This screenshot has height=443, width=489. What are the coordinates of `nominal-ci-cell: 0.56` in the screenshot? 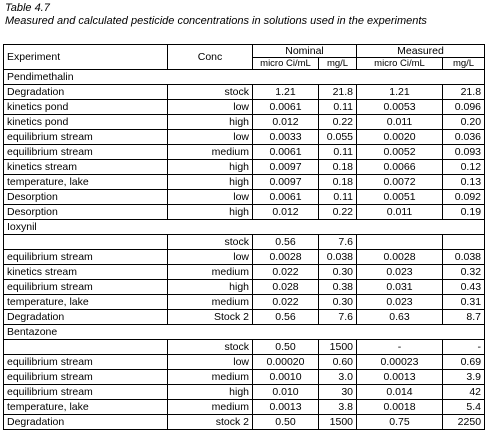 It's located at (285, 317).